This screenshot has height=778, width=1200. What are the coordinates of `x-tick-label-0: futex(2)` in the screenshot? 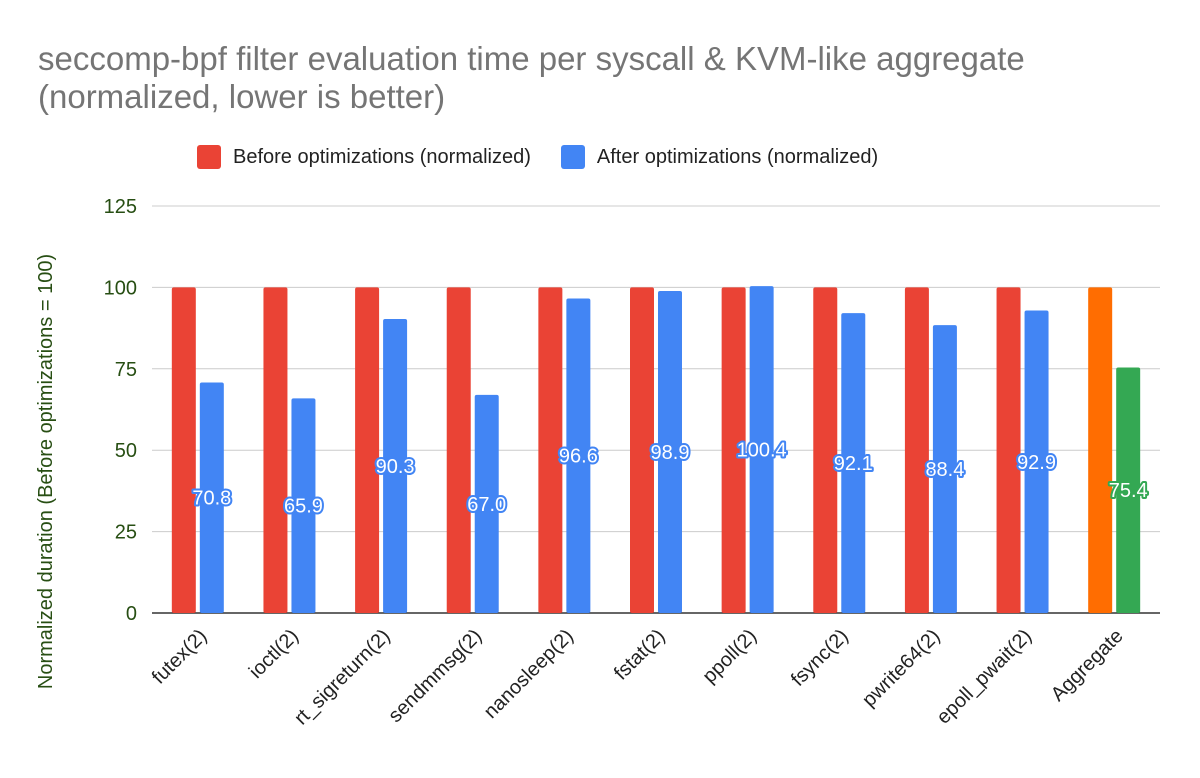 It's located at (180, 657).